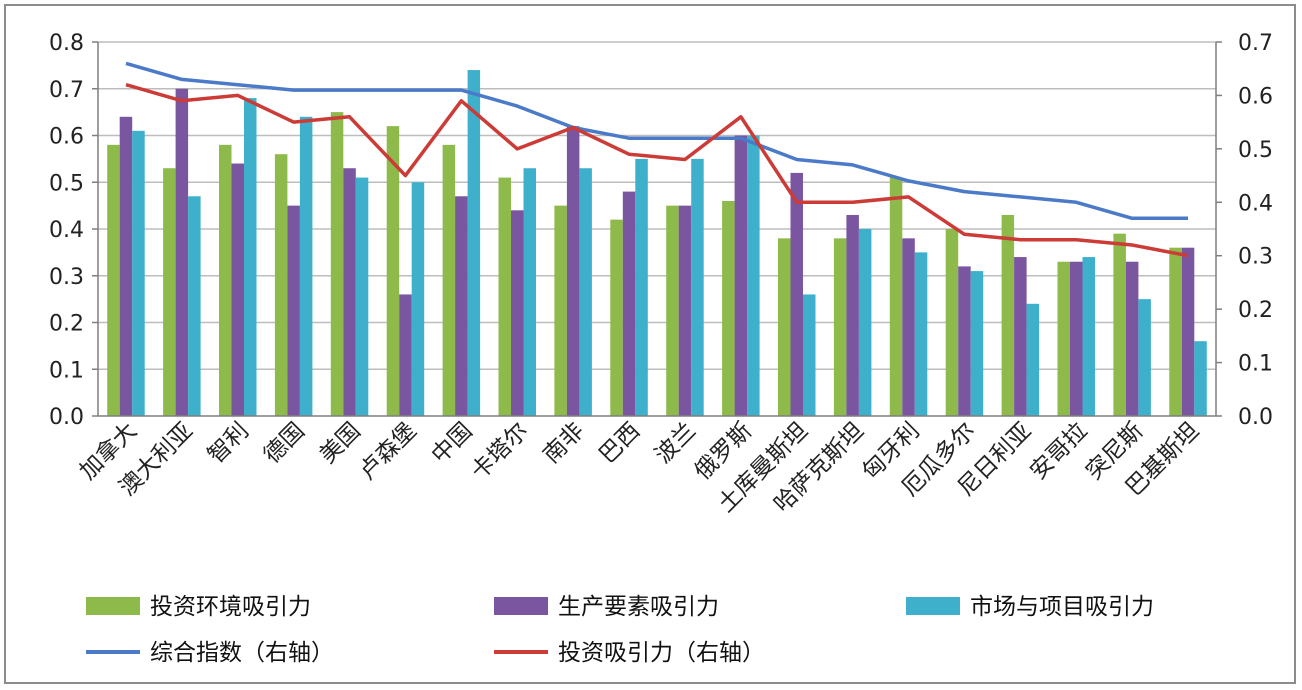  Describe the element at coordinates (66, 417) in the screenshot. I see `tick-label-left: 0.0` at that location.